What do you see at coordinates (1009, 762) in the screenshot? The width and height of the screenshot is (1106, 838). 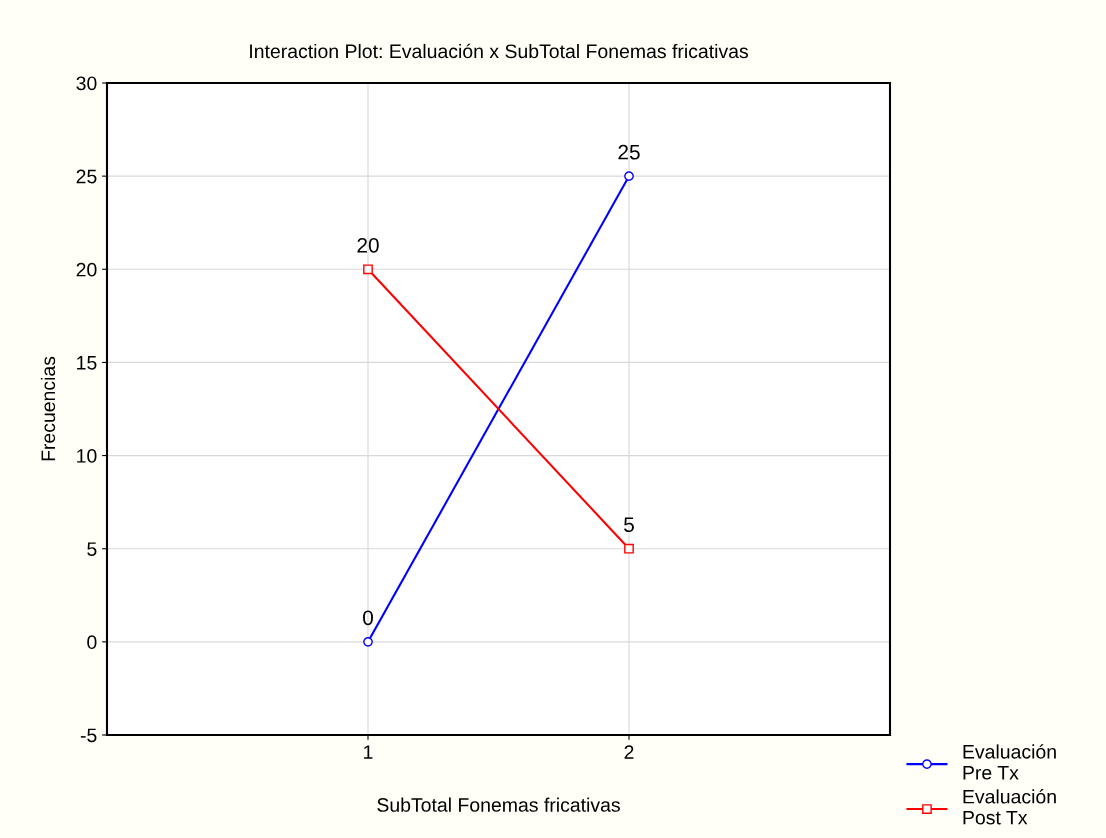 I see `legend-label: Evaluación Pre Tx` at bounding box center [1009, 762].